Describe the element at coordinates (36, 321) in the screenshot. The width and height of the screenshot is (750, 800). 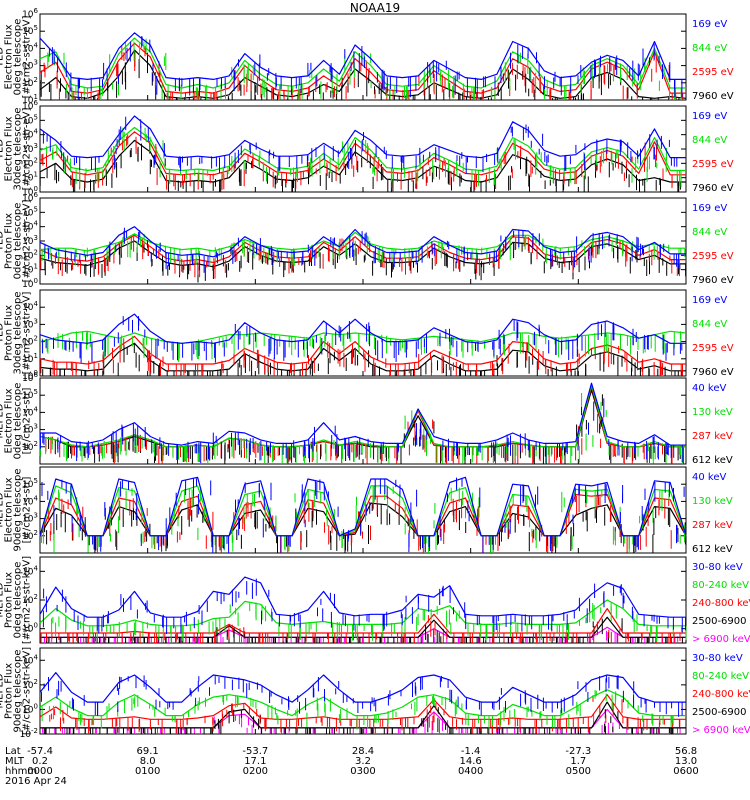
I see `y-tick-exponent: 3` at that location.